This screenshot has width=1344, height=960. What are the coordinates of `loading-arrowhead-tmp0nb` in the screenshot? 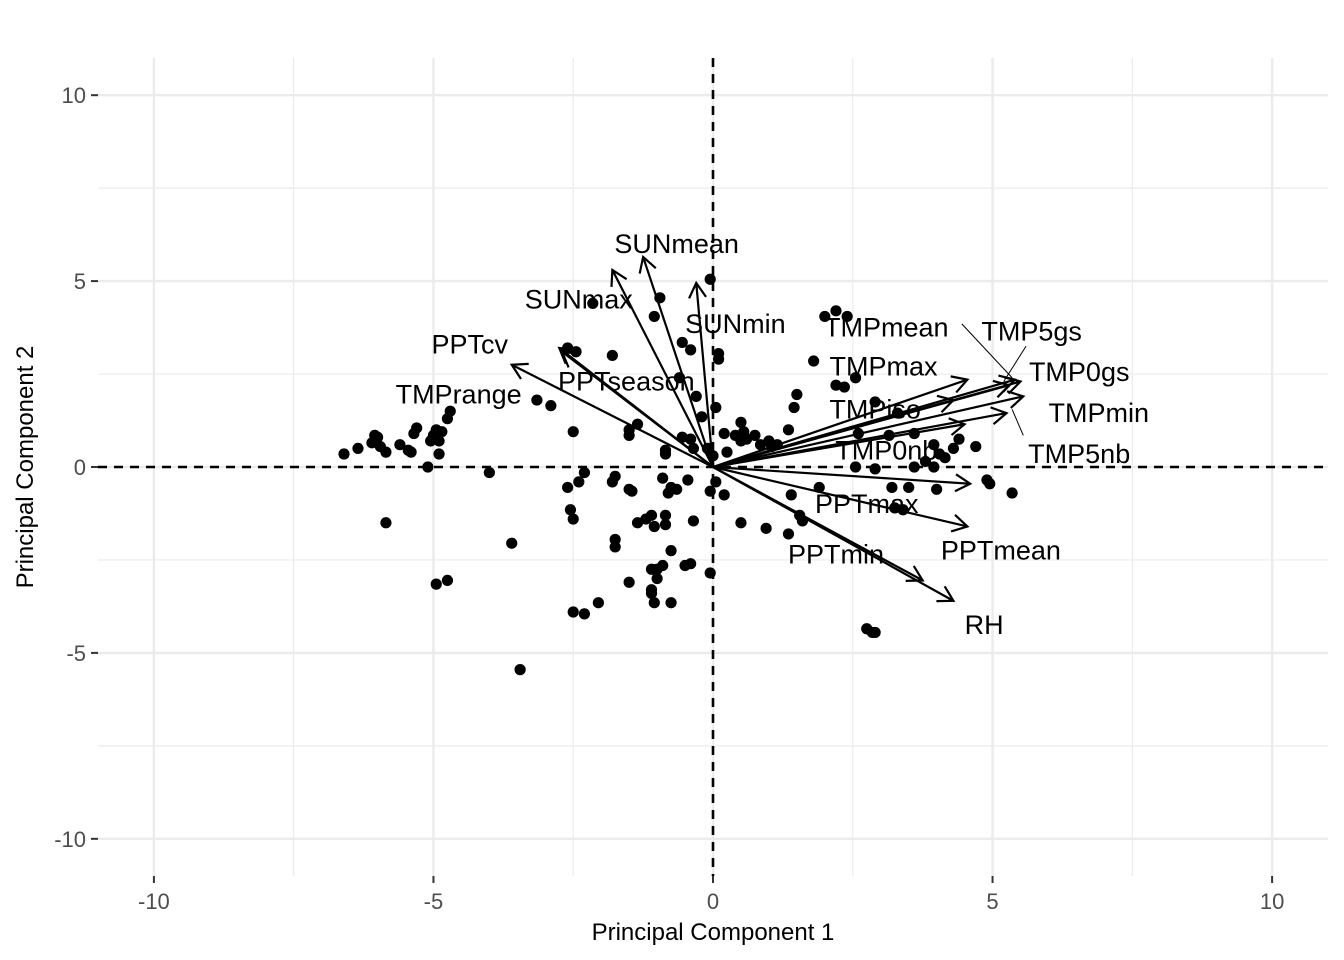 It's located at (999, 415).